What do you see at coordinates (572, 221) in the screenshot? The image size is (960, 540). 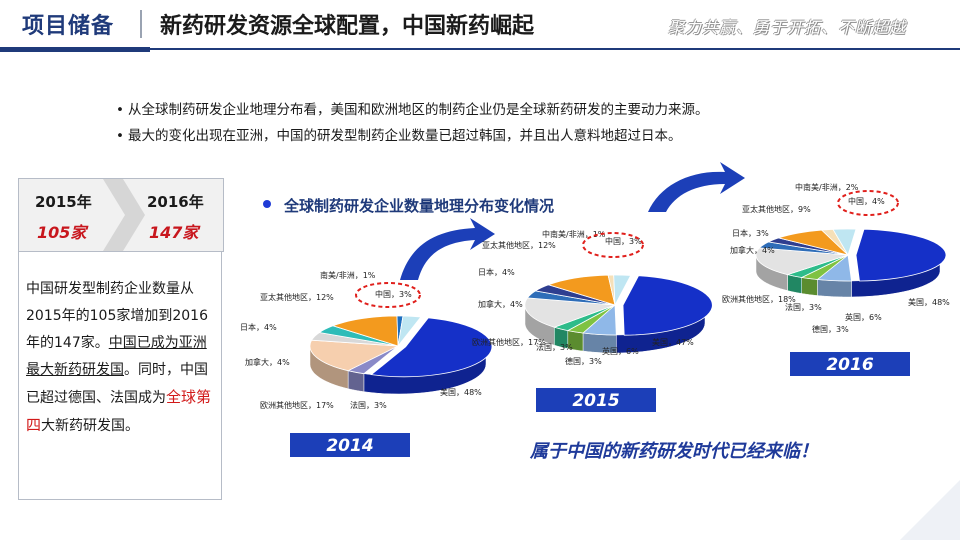 I see `trend-arrows` at bounding box center [572, 221].